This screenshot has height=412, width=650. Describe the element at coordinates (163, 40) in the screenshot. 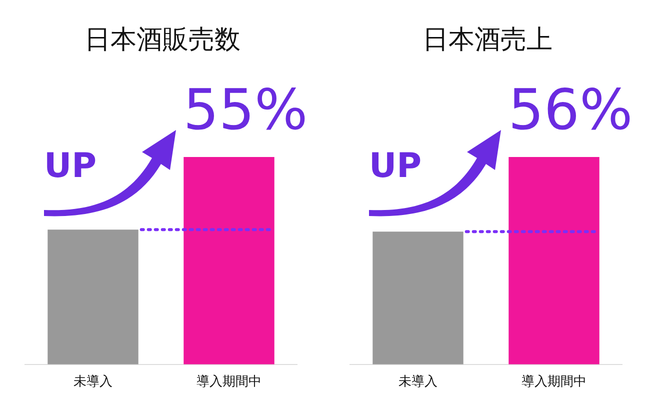

I see `chart-title: 日本酒販売数` at that location.